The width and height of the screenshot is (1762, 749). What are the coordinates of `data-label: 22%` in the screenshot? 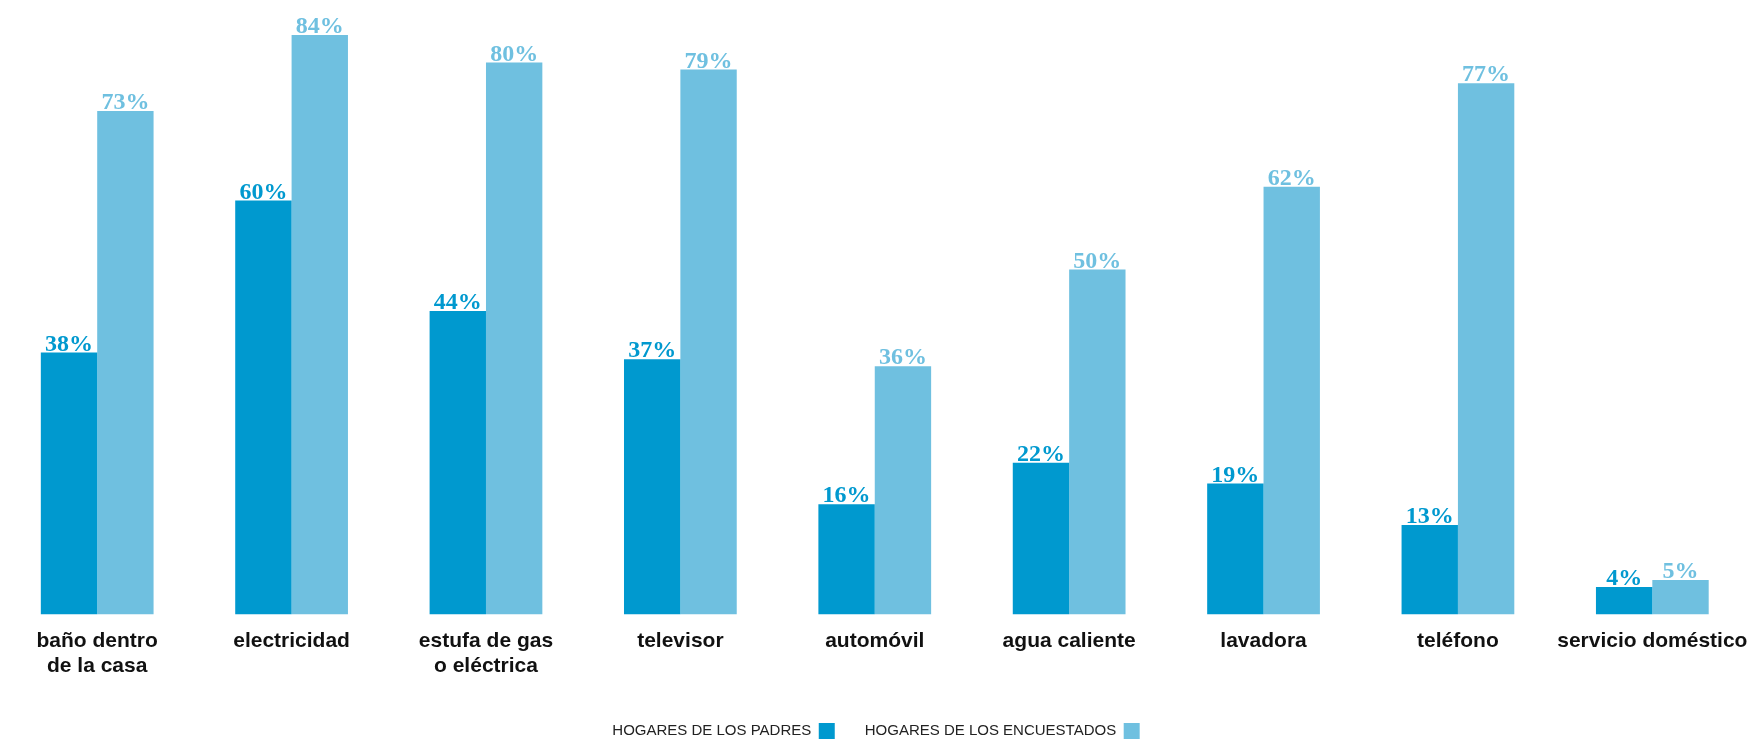 It's located at (1040, 453).